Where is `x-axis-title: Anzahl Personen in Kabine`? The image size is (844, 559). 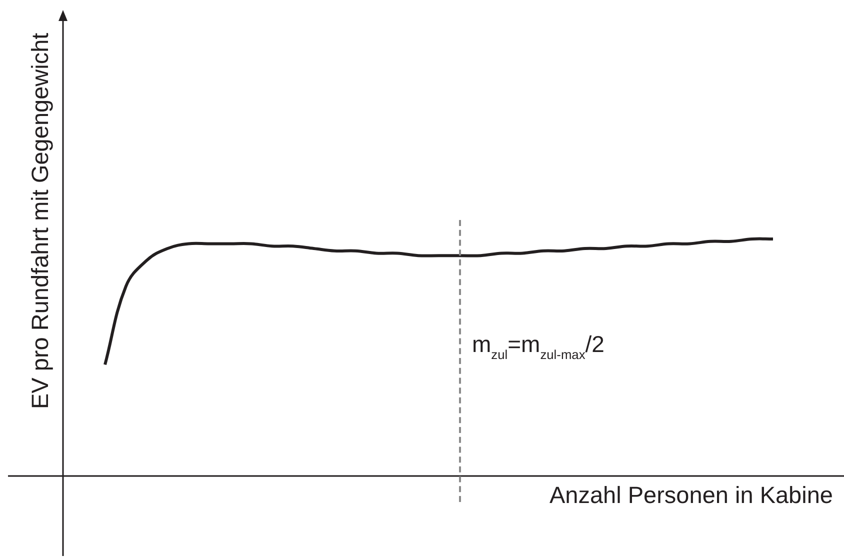
x-axis-title: Anzahl Personen in Kabine is located at coordinates (691, 495).